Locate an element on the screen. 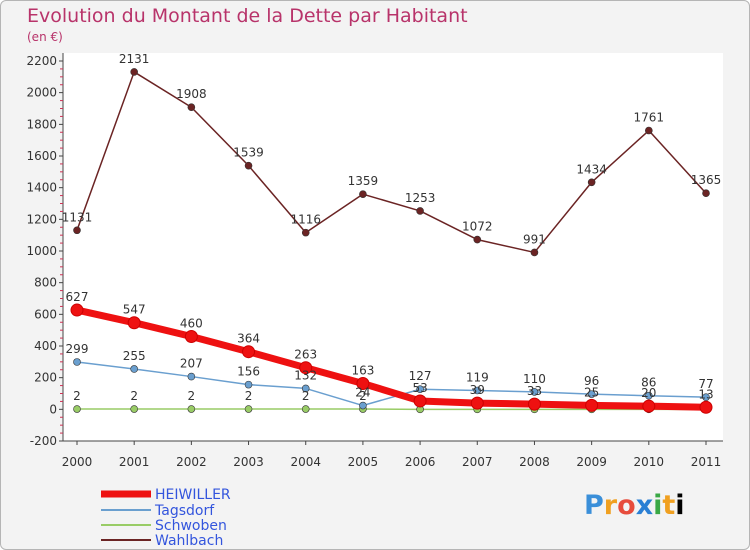  data-label: 110 is located at coordinates (534, 379).